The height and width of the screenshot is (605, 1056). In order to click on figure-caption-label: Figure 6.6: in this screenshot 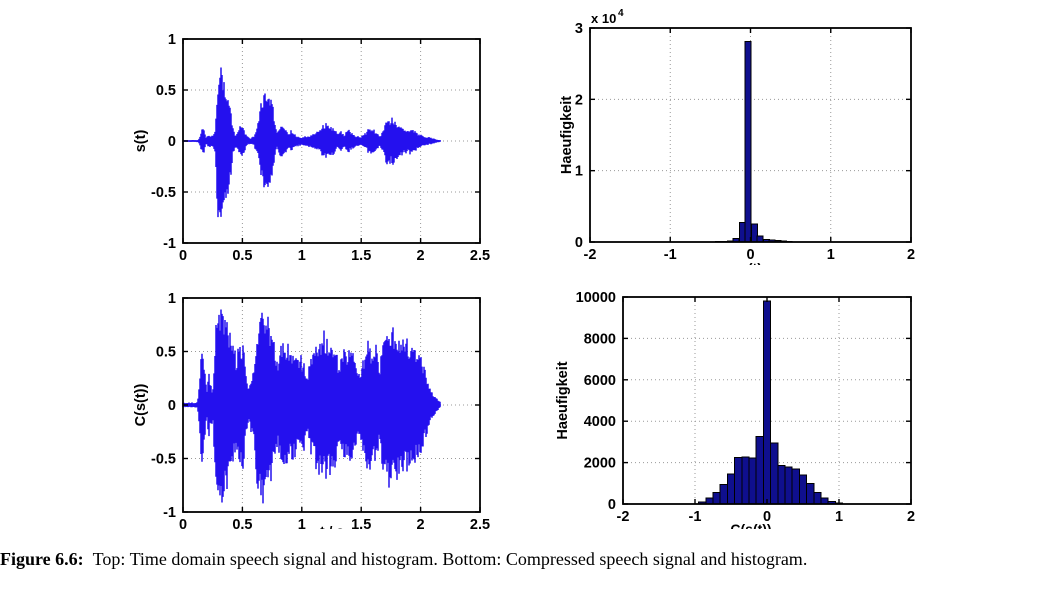, I will do `click(42, 559)`.